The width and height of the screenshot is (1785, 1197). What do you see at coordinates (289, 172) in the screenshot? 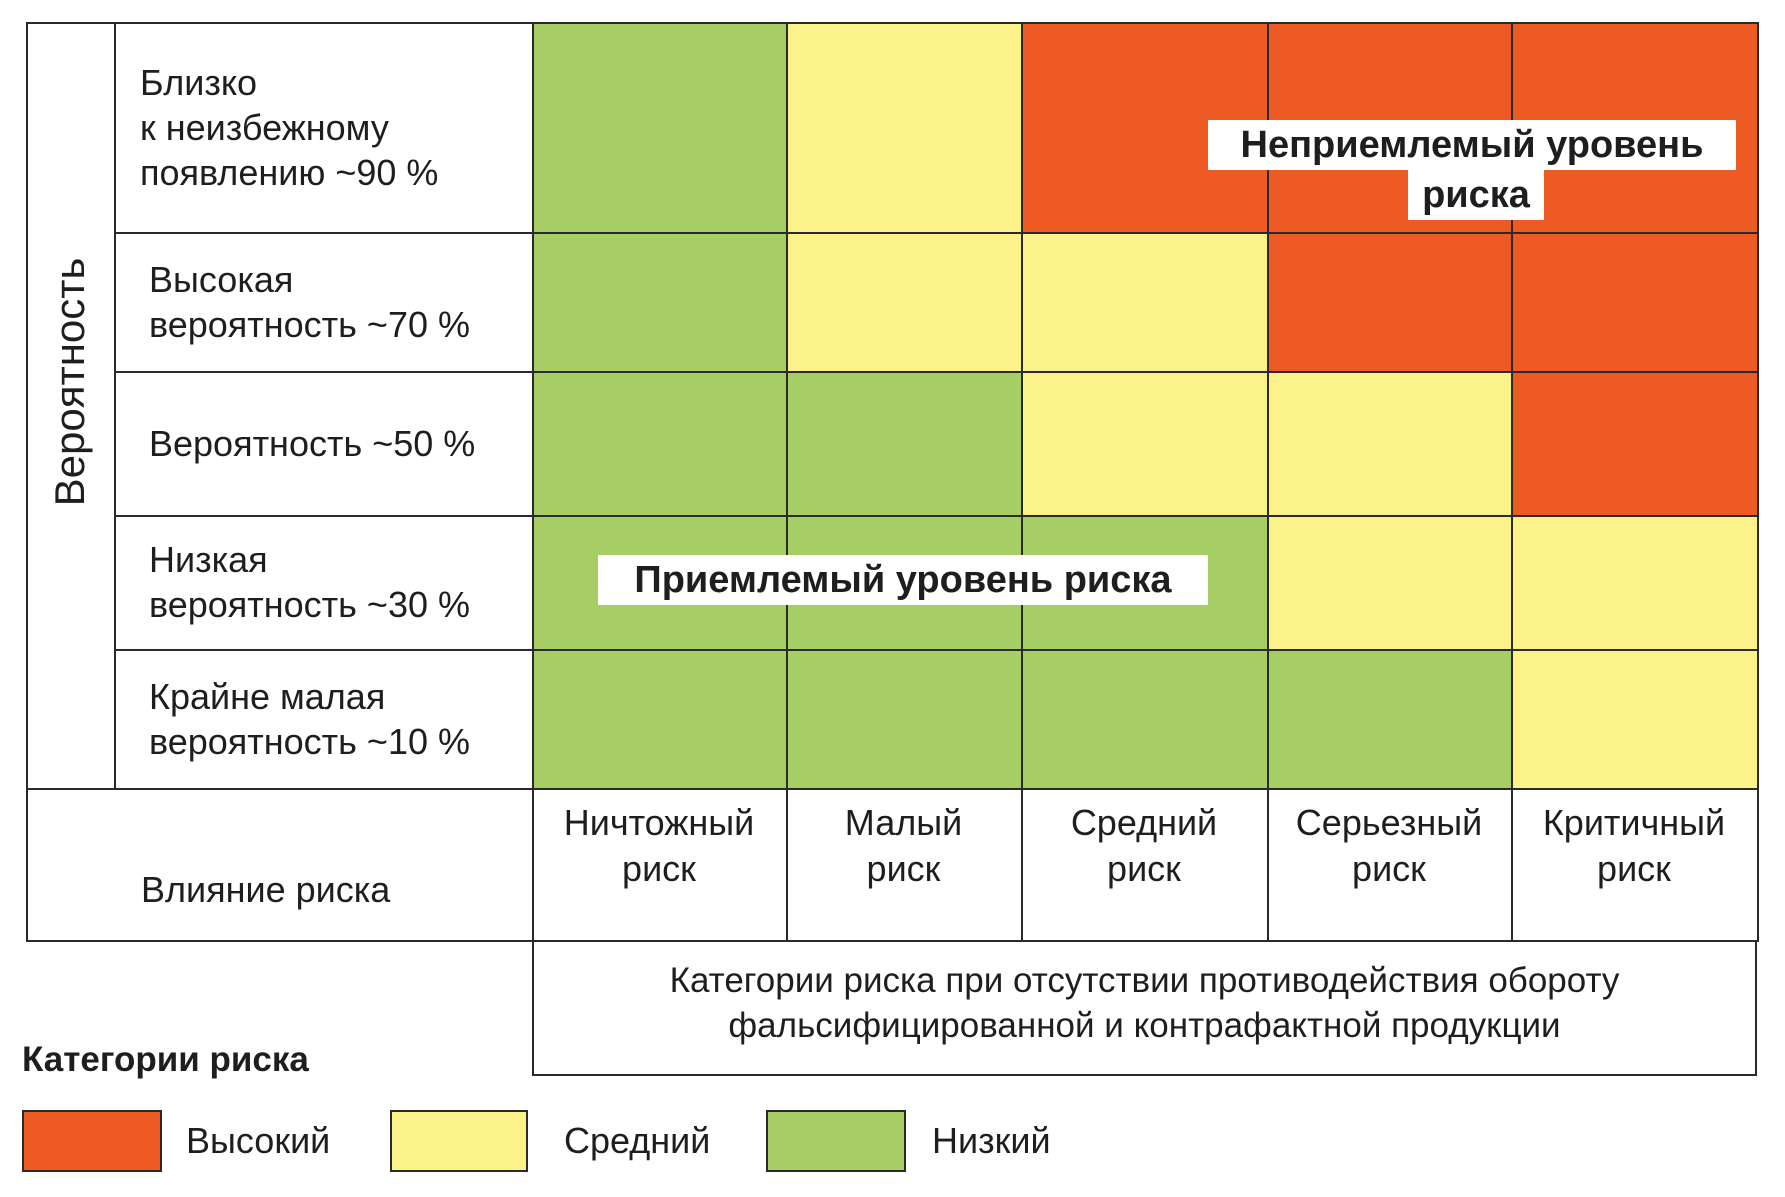
I see `probability-label-line: появлению ~90 %` at bounding box center [289, 172].